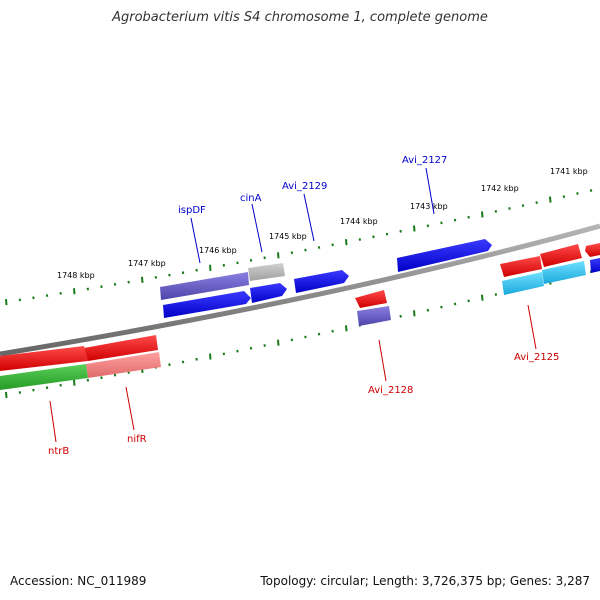  Describe the element at coordinates (390, 390) in the screenshot. I see `gene-label: Avi_2128` at that location.